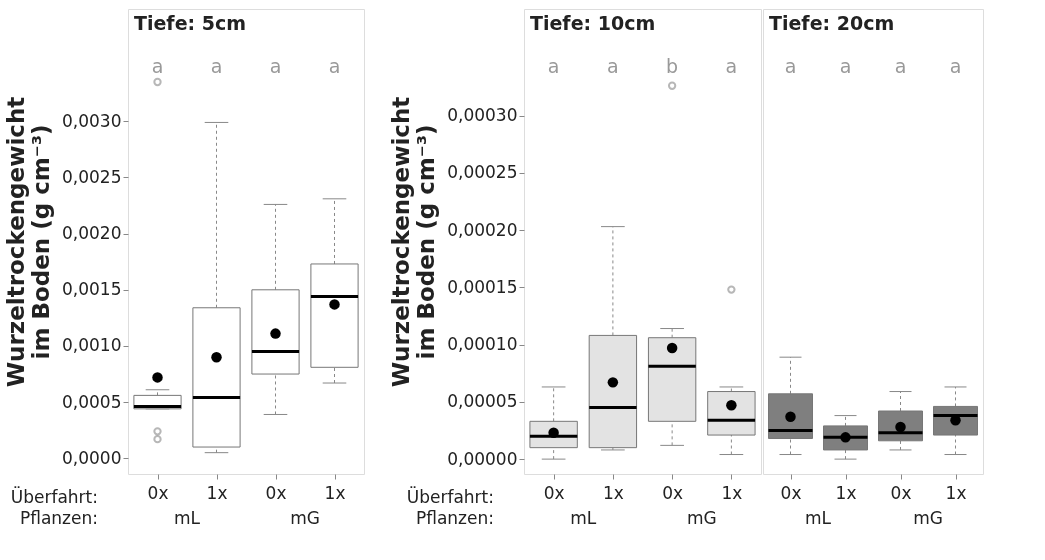 The height and width of the screenshot is (560, 1045). What do you see at coordinates (482, 458) in the screenshot?
I see `y-tick-label: 0,00000` at bounding box center [482, 458].